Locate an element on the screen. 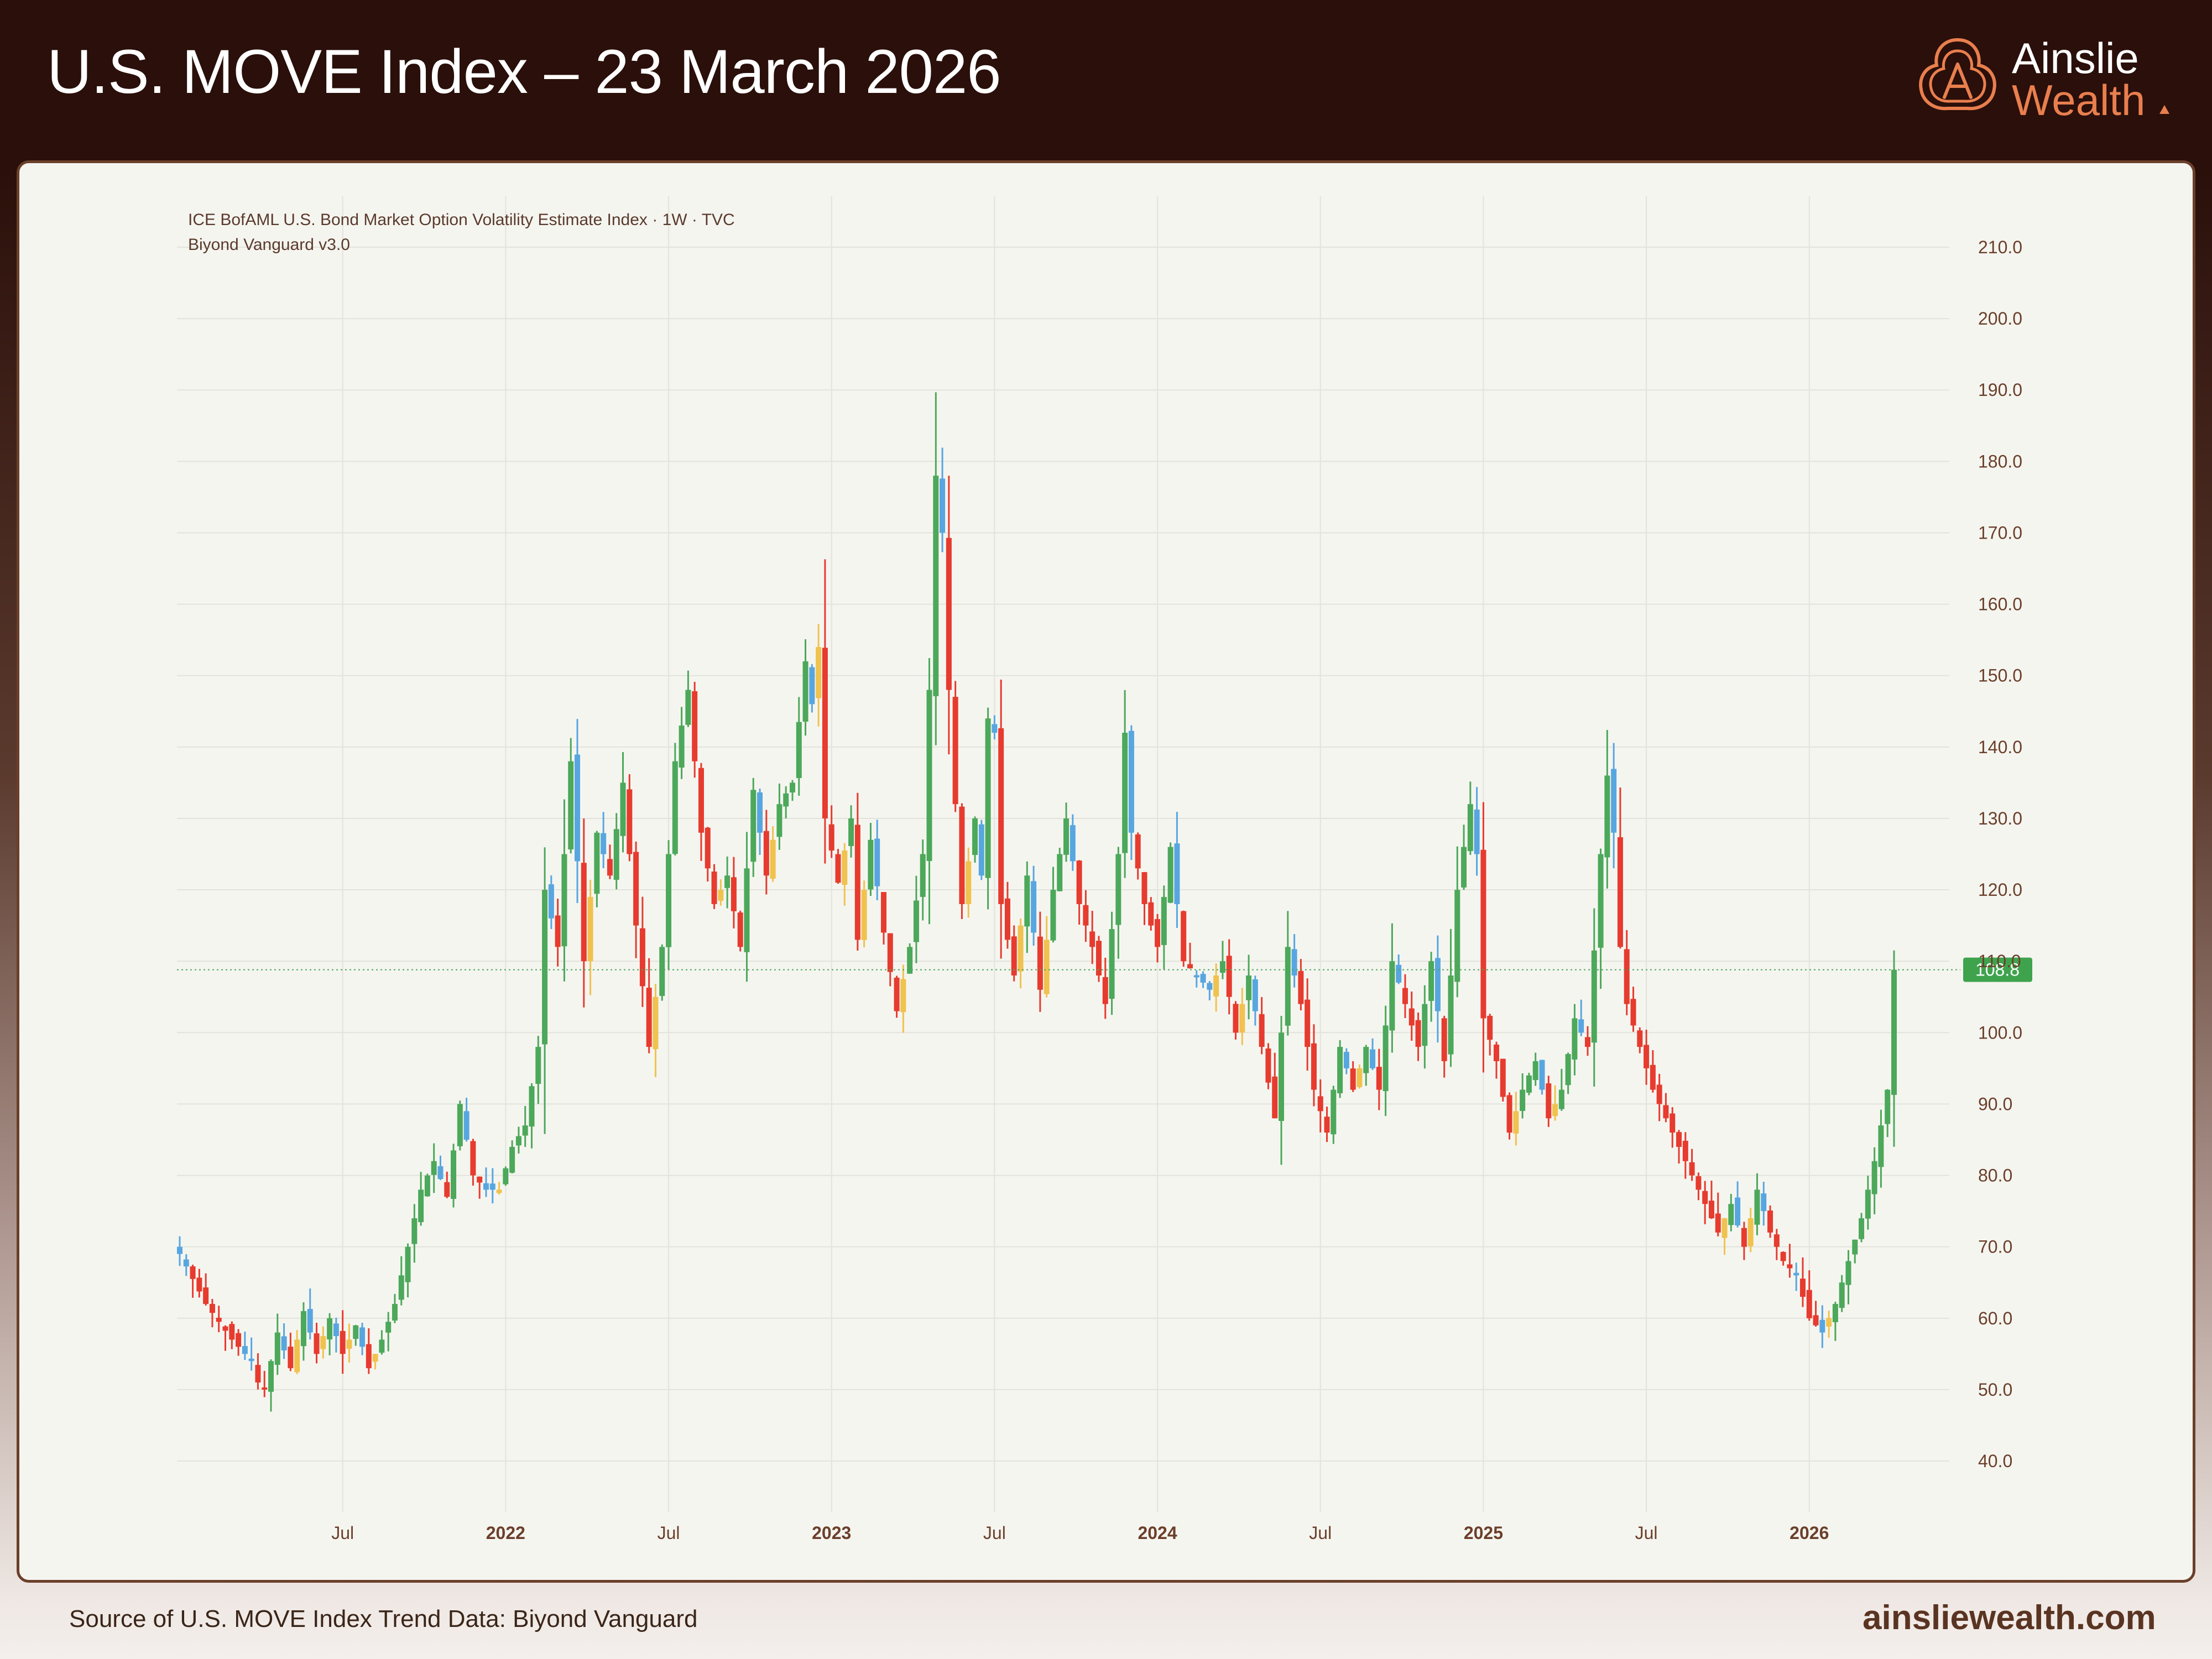 This screenshot has width=2212, height=1659. last-price-badge is located at coordinates (1998, 970).